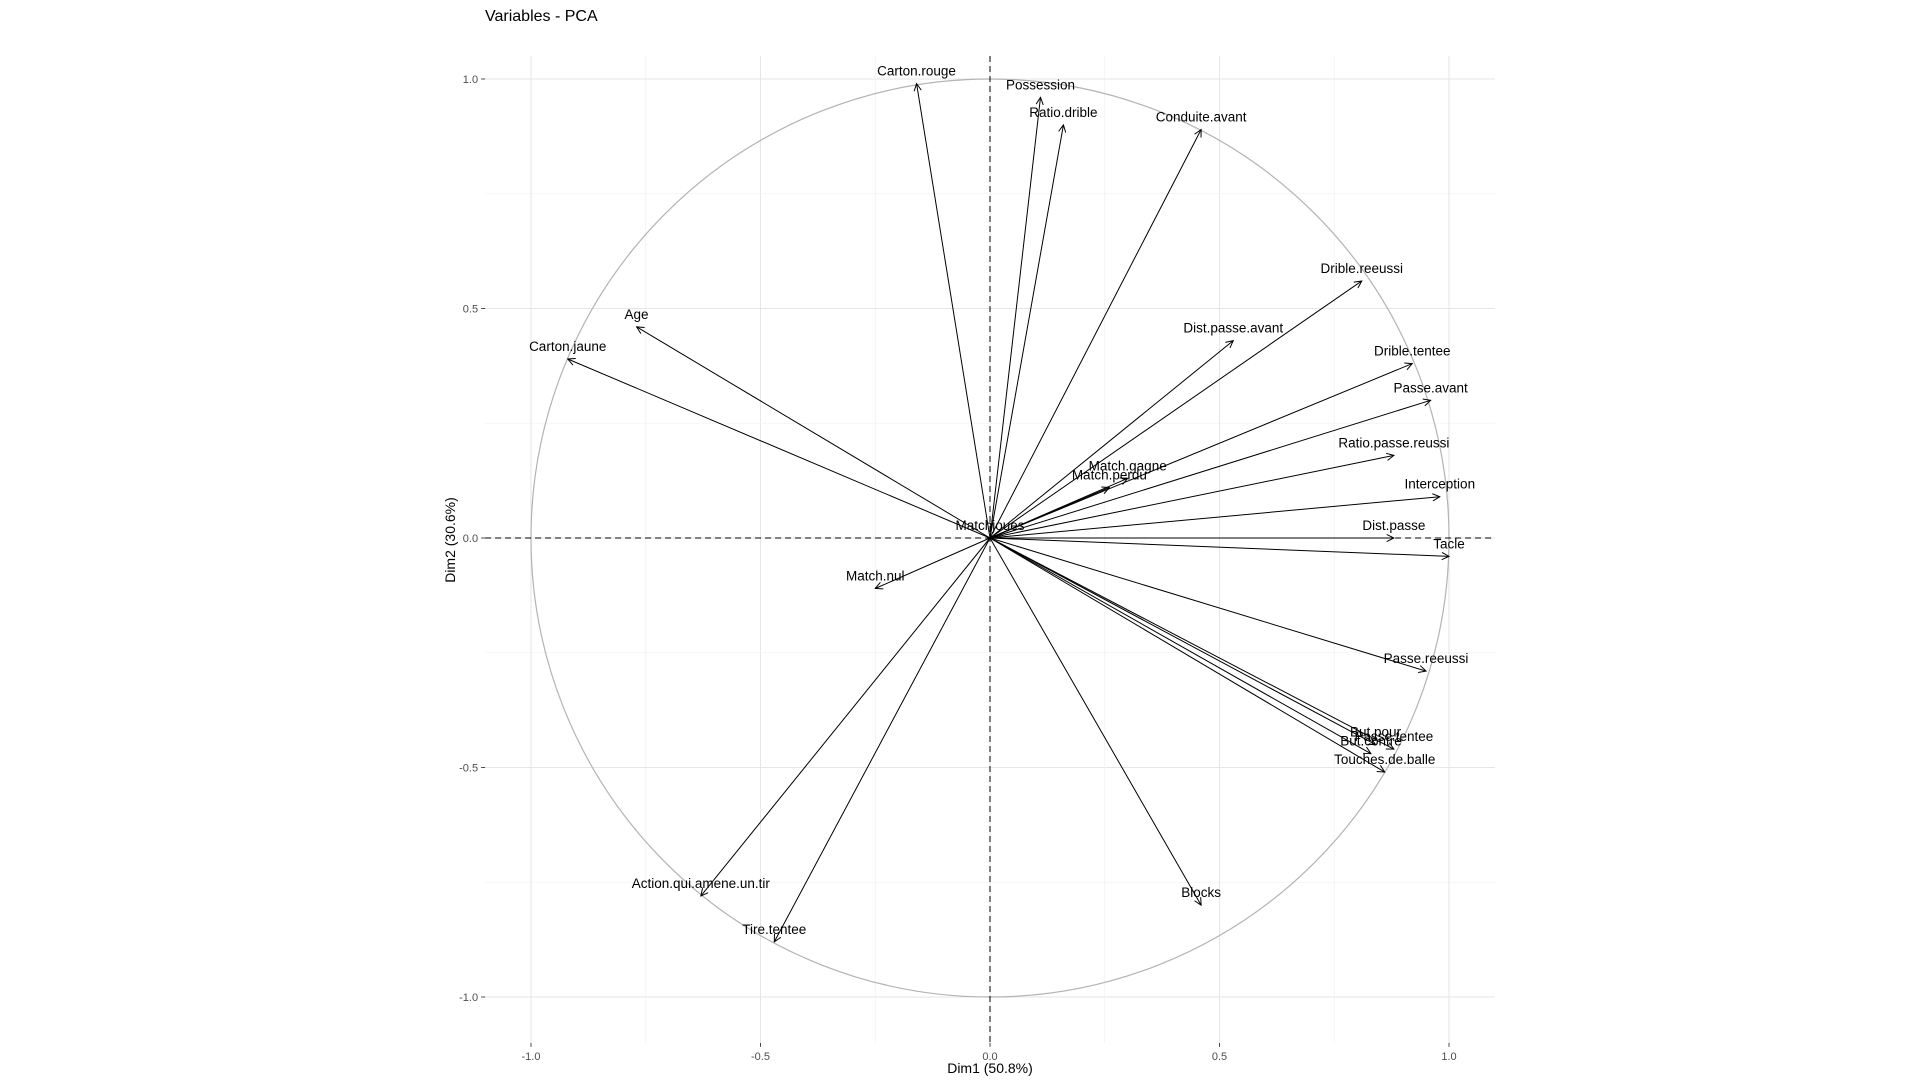  What do you see at coordinates (567, 346) in the screenshot?
I see `label-carton-jaune: Carton.jaune` at bounding box center [567, 346].